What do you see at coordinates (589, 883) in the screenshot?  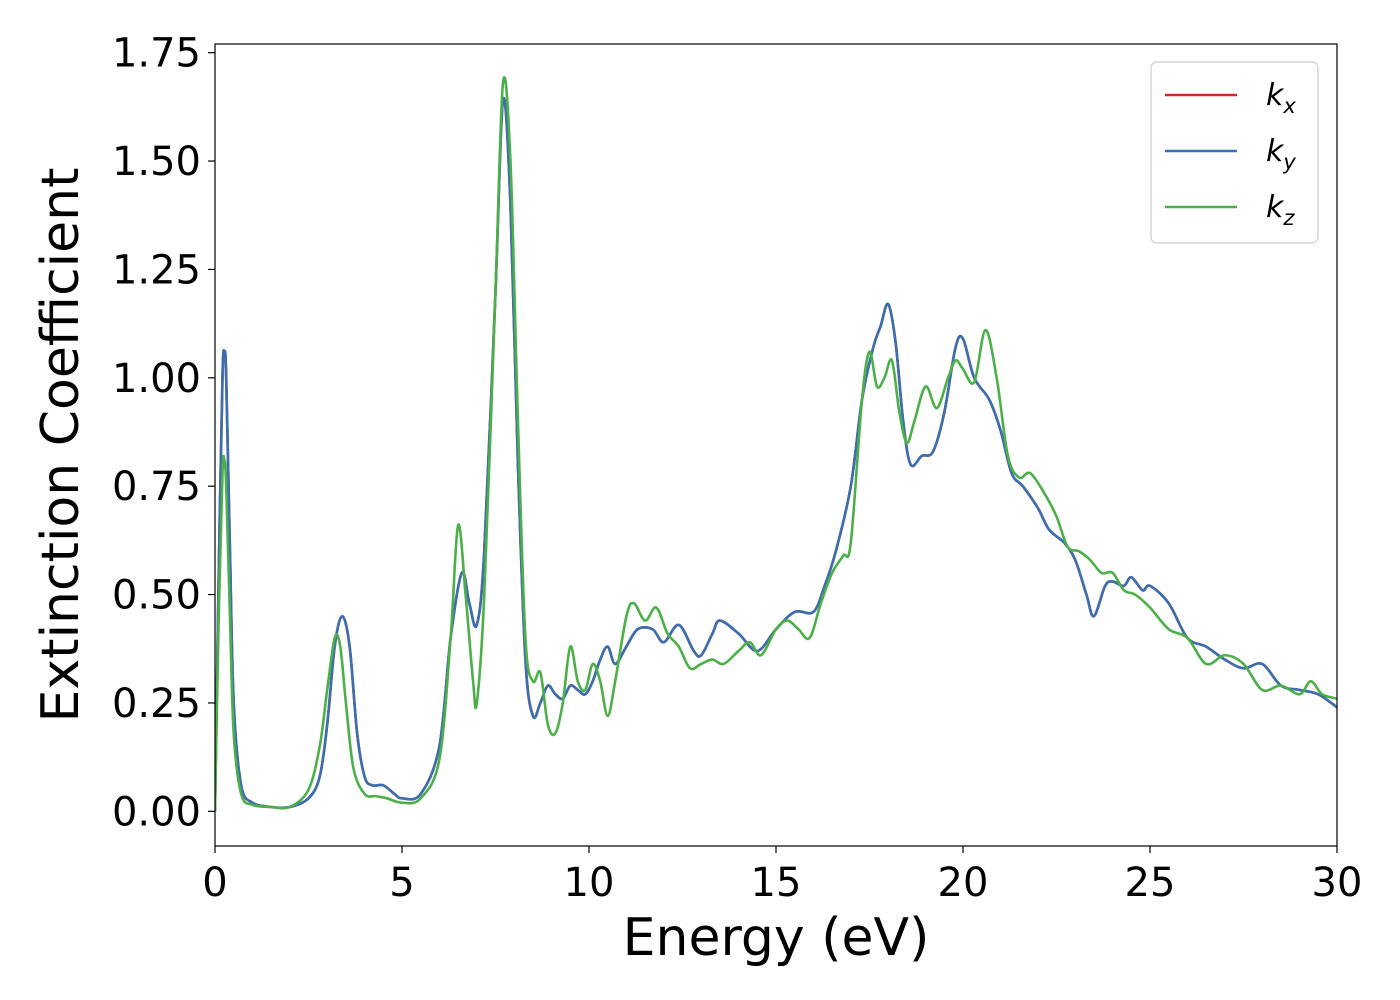 I see `x-tick-label: 10` at bounding box center [589, 883].